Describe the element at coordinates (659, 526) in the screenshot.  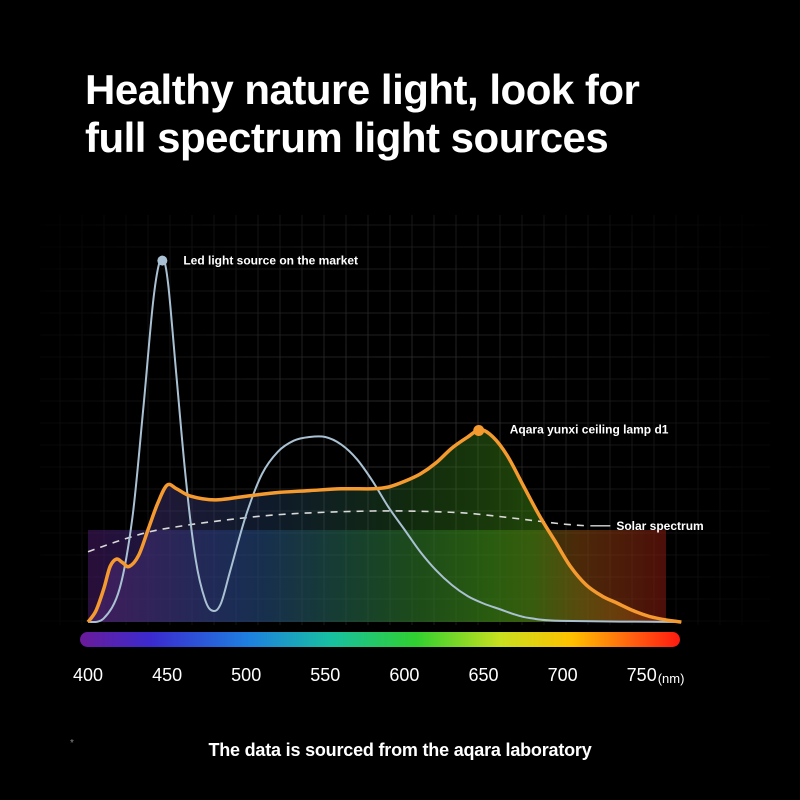
I see `legend-label-solar: Solar spectrum` at that location.